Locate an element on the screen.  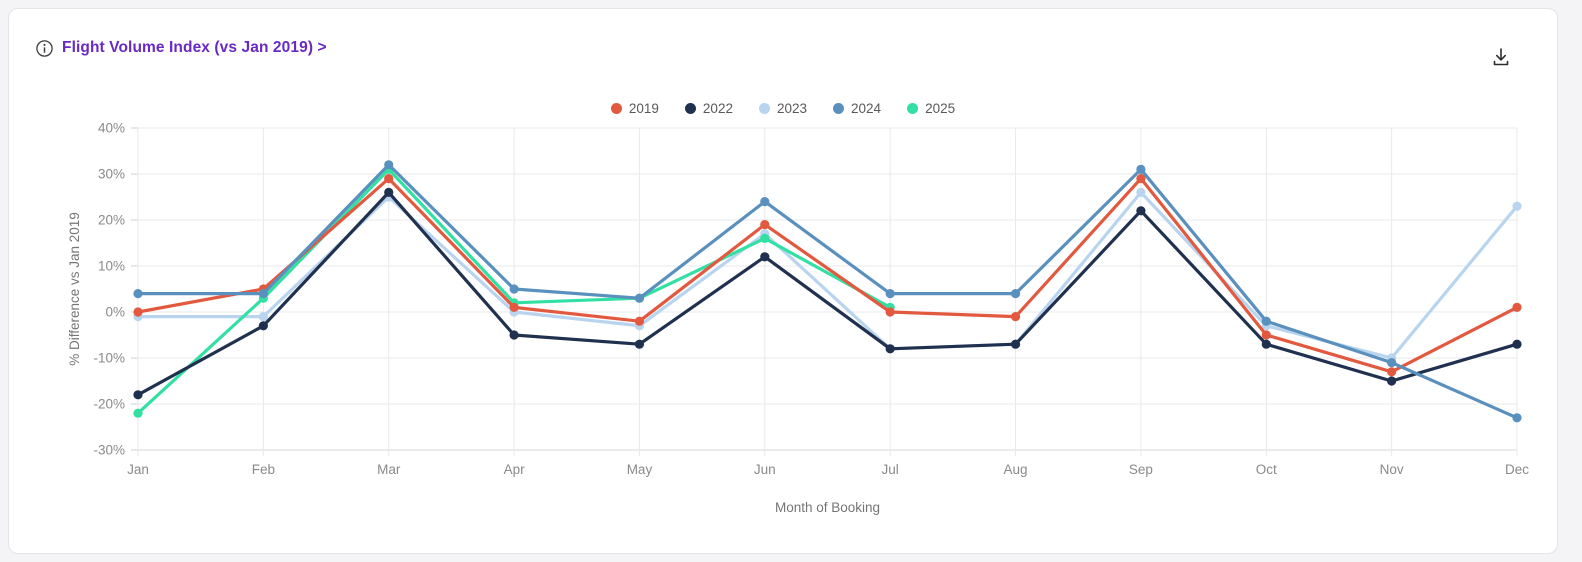
x-tick-label: Jun is located at coordinates (765, 469).